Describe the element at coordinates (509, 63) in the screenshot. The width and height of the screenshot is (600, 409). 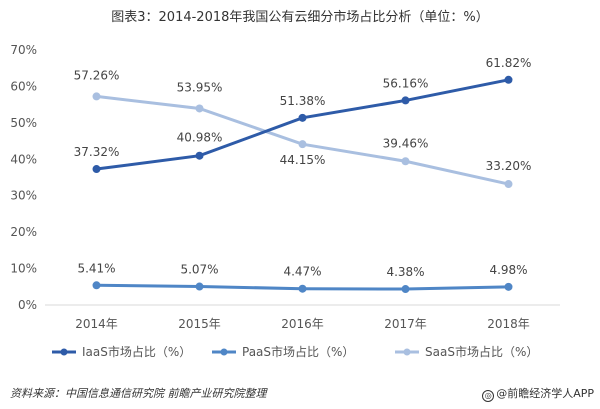
I see `iaas-data-label: 61.82%` at that location.